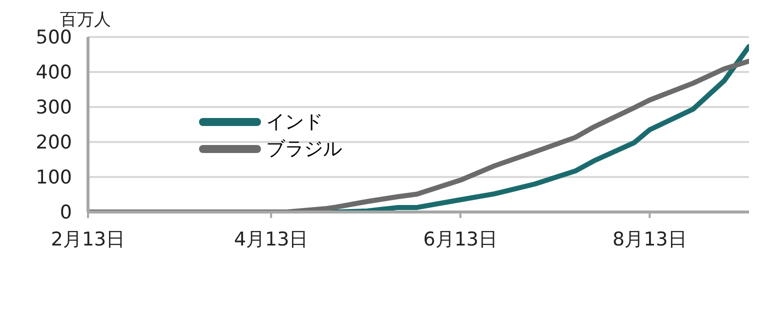 The height and width of the screenshot is (324, 771). Describe the element at coordinates (649, 239) in the screenshot. I see `x-tick-label: 8月13日` at that location.